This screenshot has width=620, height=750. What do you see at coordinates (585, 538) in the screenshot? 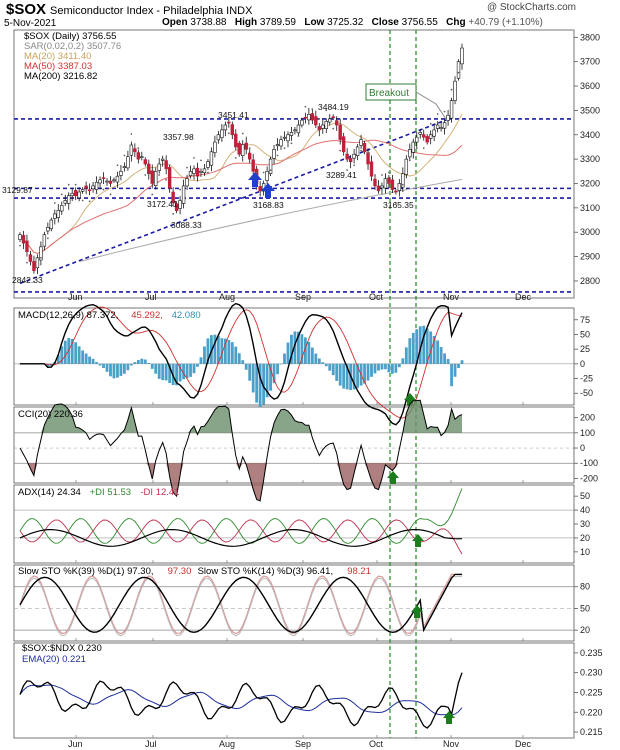
I see `y-tick-label: 20` at bounding box center [585, 538].